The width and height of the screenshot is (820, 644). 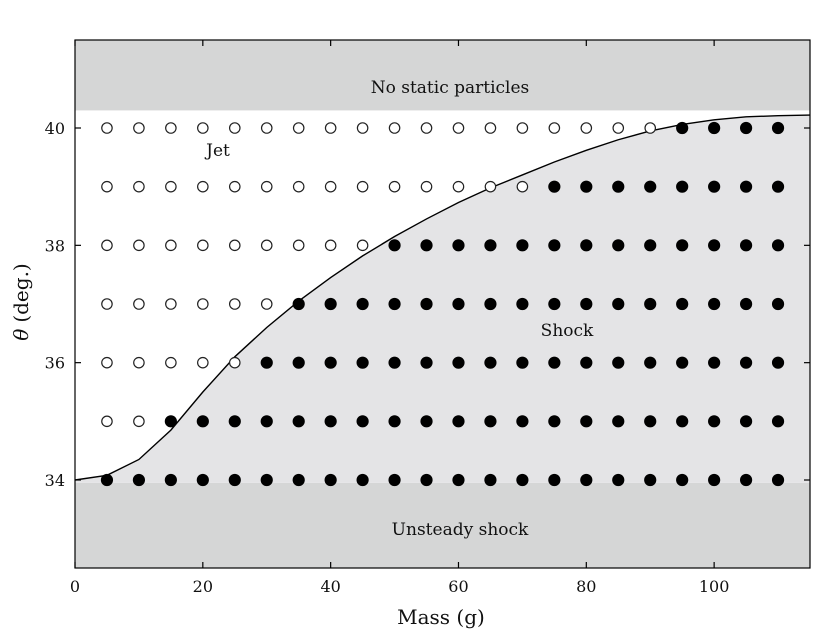 What do you see at coordinates (450, 88) in the screenshot?
I see `region-label-no-static: No static particles` at bounding box center [450, 88].